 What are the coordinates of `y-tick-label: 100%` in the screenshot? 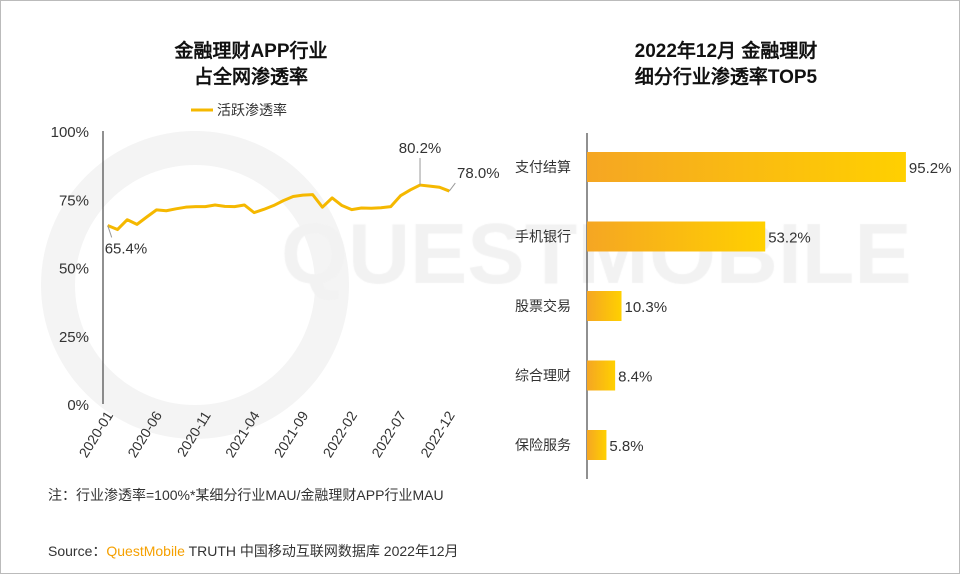 It's located at (70, 132).